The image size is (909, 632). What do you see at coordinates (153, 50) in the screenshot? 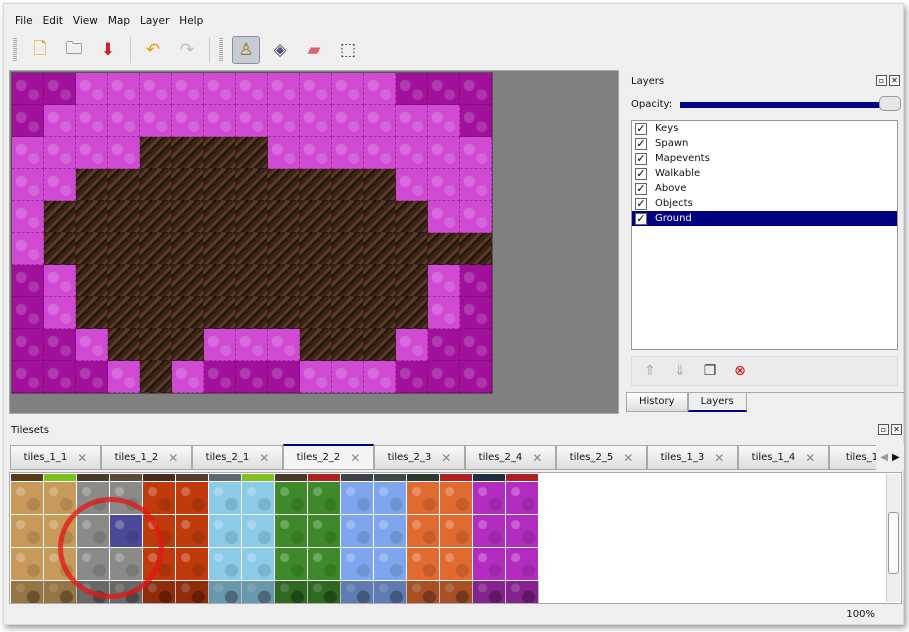
I see `undo-icon: ↶` at bounding box center [153, 50].